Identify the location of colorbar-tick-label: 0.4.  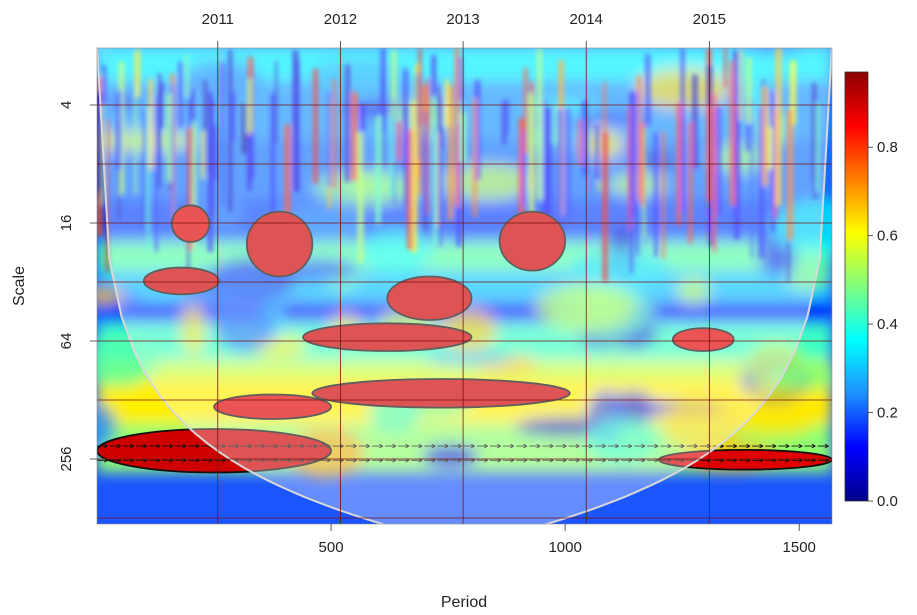
(887, 324).